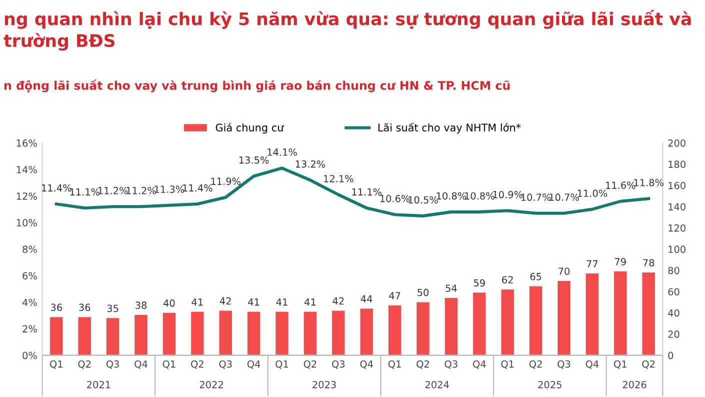 The image size is (705, 397). What do you see at coordinates (674, 313) in the screenshot?
I see `y2-tick-label: 40` at bounding box center [674, 313].